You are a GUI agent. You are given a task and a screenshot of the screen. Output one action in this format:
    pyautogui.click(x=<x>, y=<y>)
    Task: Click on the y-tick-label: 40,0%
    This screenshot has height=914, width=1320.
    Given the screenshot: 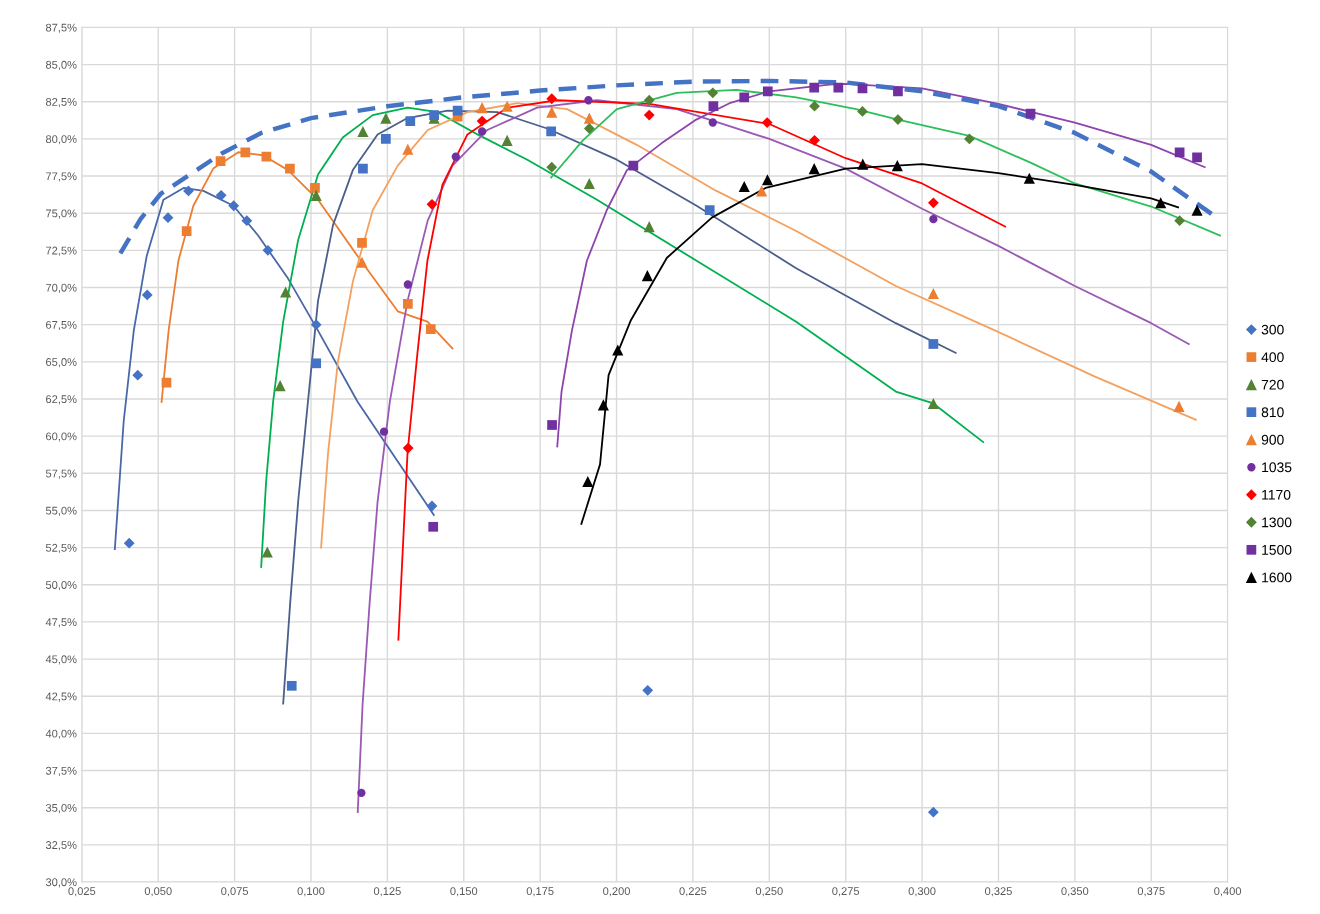 What is the action you would take?
    pyautogui.click(x=61, y=734)
    